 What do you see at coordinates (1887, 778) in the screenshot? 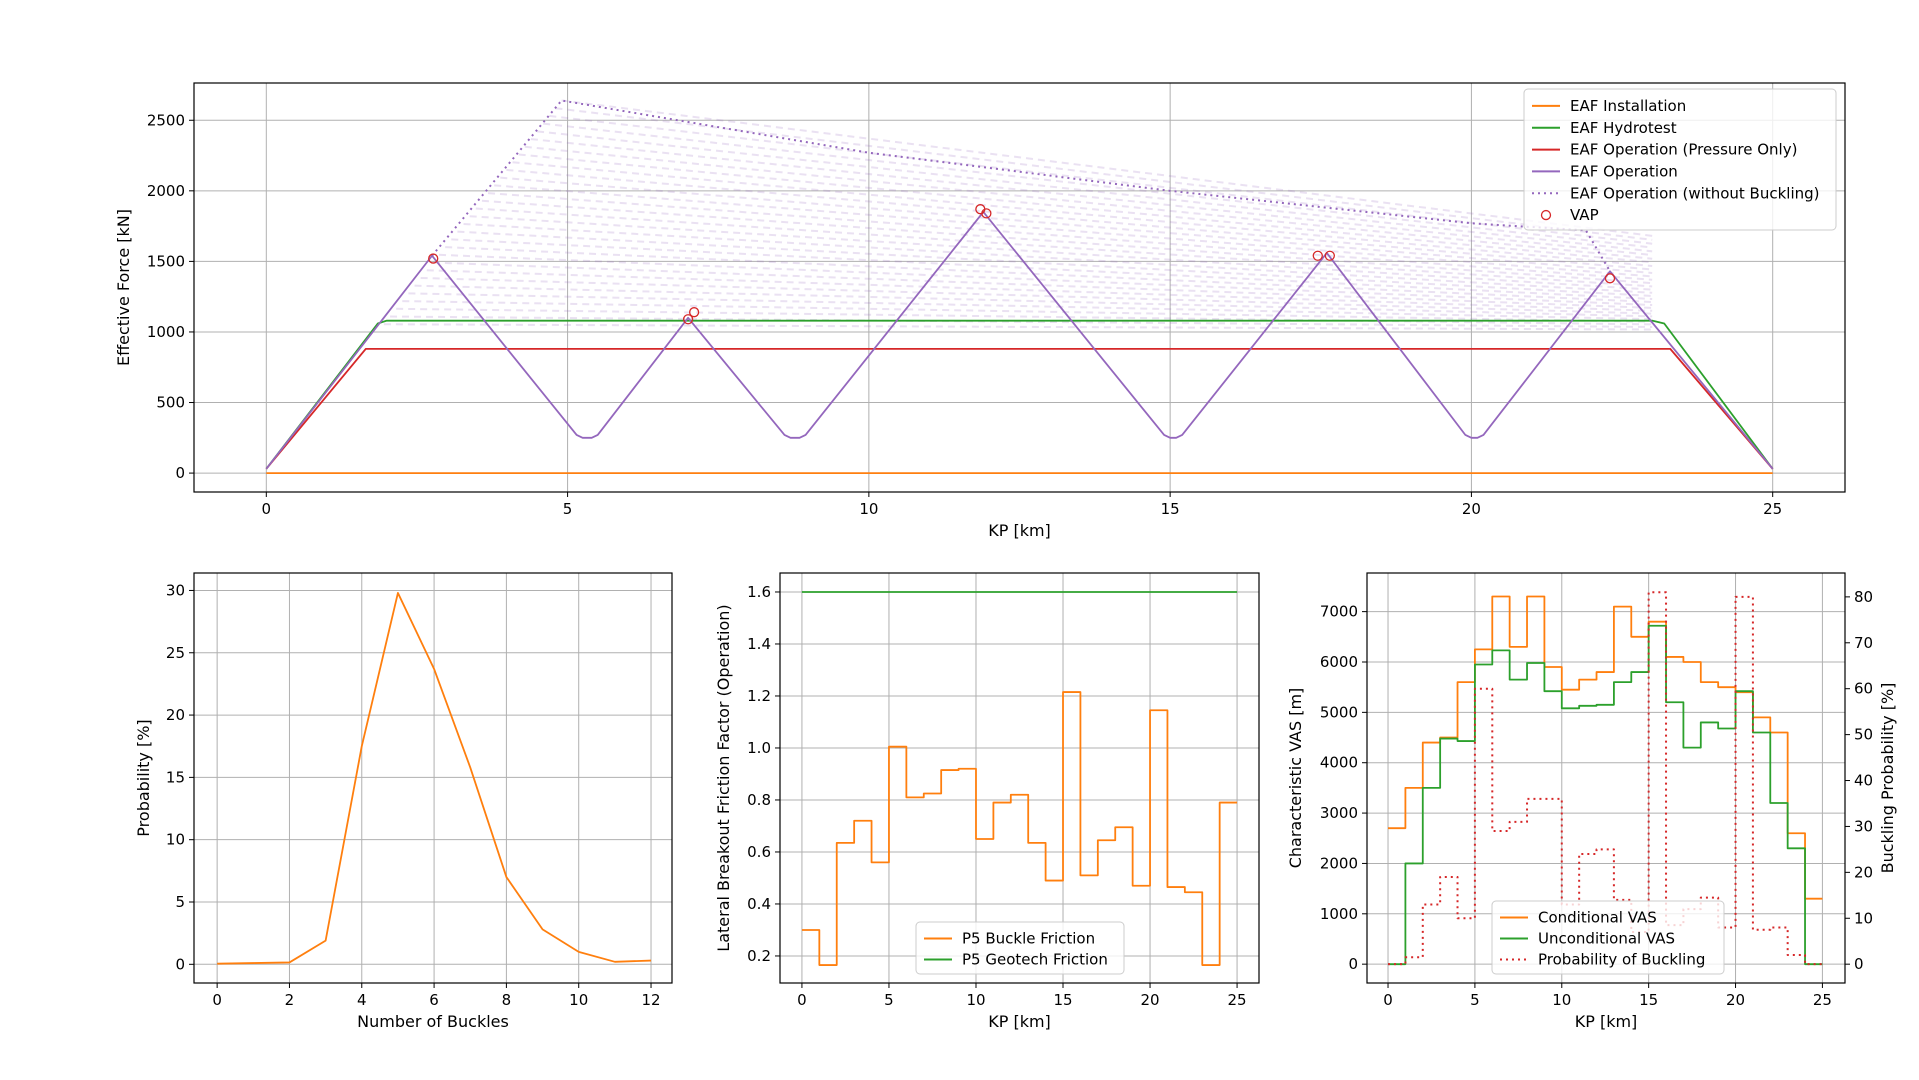
I see `y-right-axis-label: Buckling Probability [%]` at bounding box center [1887, 778].